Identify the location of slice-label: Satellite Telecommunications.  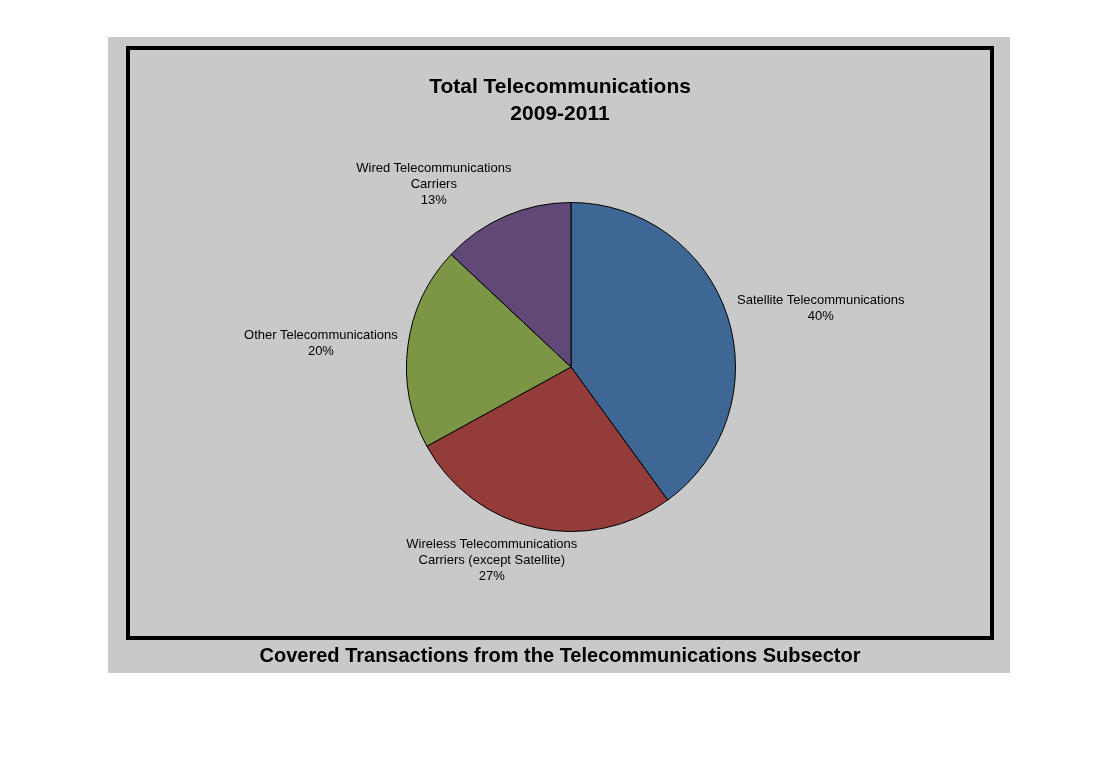
(821, 299).